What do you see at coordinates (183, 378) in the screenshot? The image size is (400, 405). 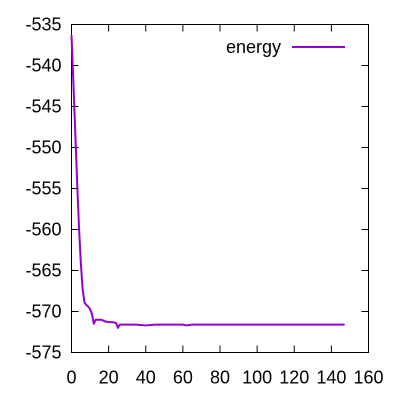 I see `x-tick-label: 60` at bounding box center [183, 378].